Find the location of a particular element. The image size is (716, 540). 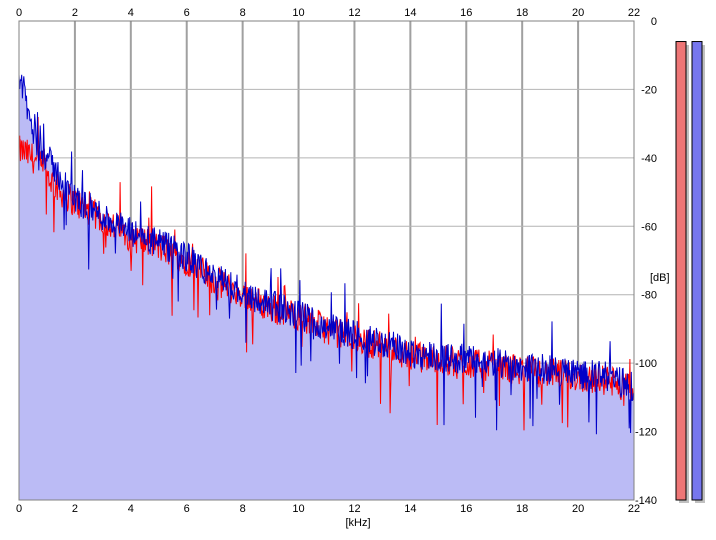

x-tick-label-top: 18 is located at coordinates (522, 13).